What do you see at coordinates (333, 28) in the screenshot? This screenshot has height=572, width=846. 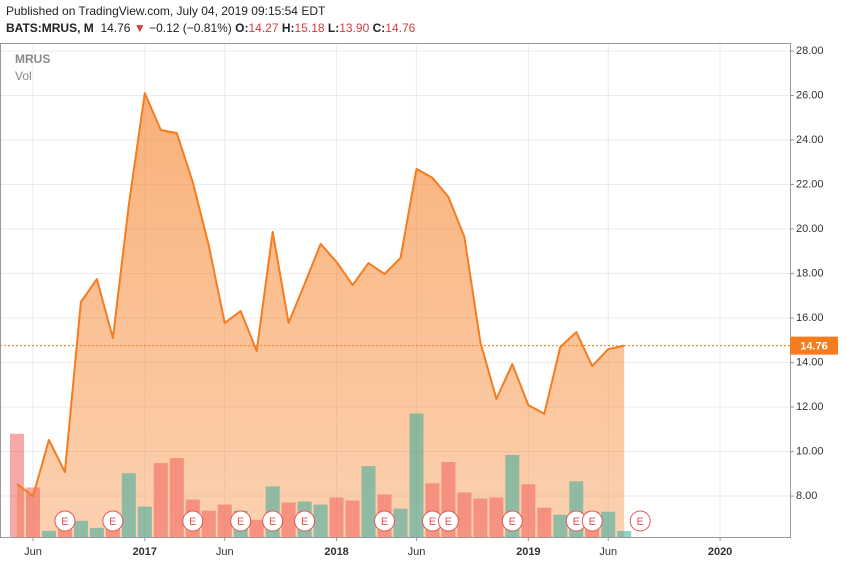 I see `l-label: L:` at bounding box center [333, 28].